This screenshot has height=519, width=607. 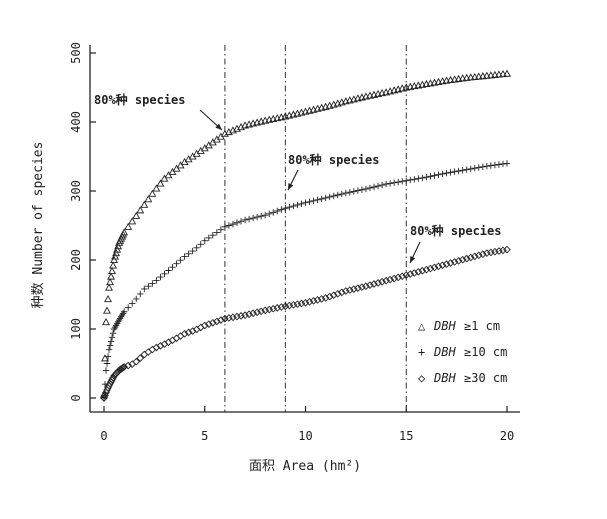 What do you see at coordinates (462, 352) in the screenshot?
I see `legend: △ DBH ≥1 cm + DBH ≥10 cm ◇ DBH ≥30 cm` at bounding box center [462, 352].